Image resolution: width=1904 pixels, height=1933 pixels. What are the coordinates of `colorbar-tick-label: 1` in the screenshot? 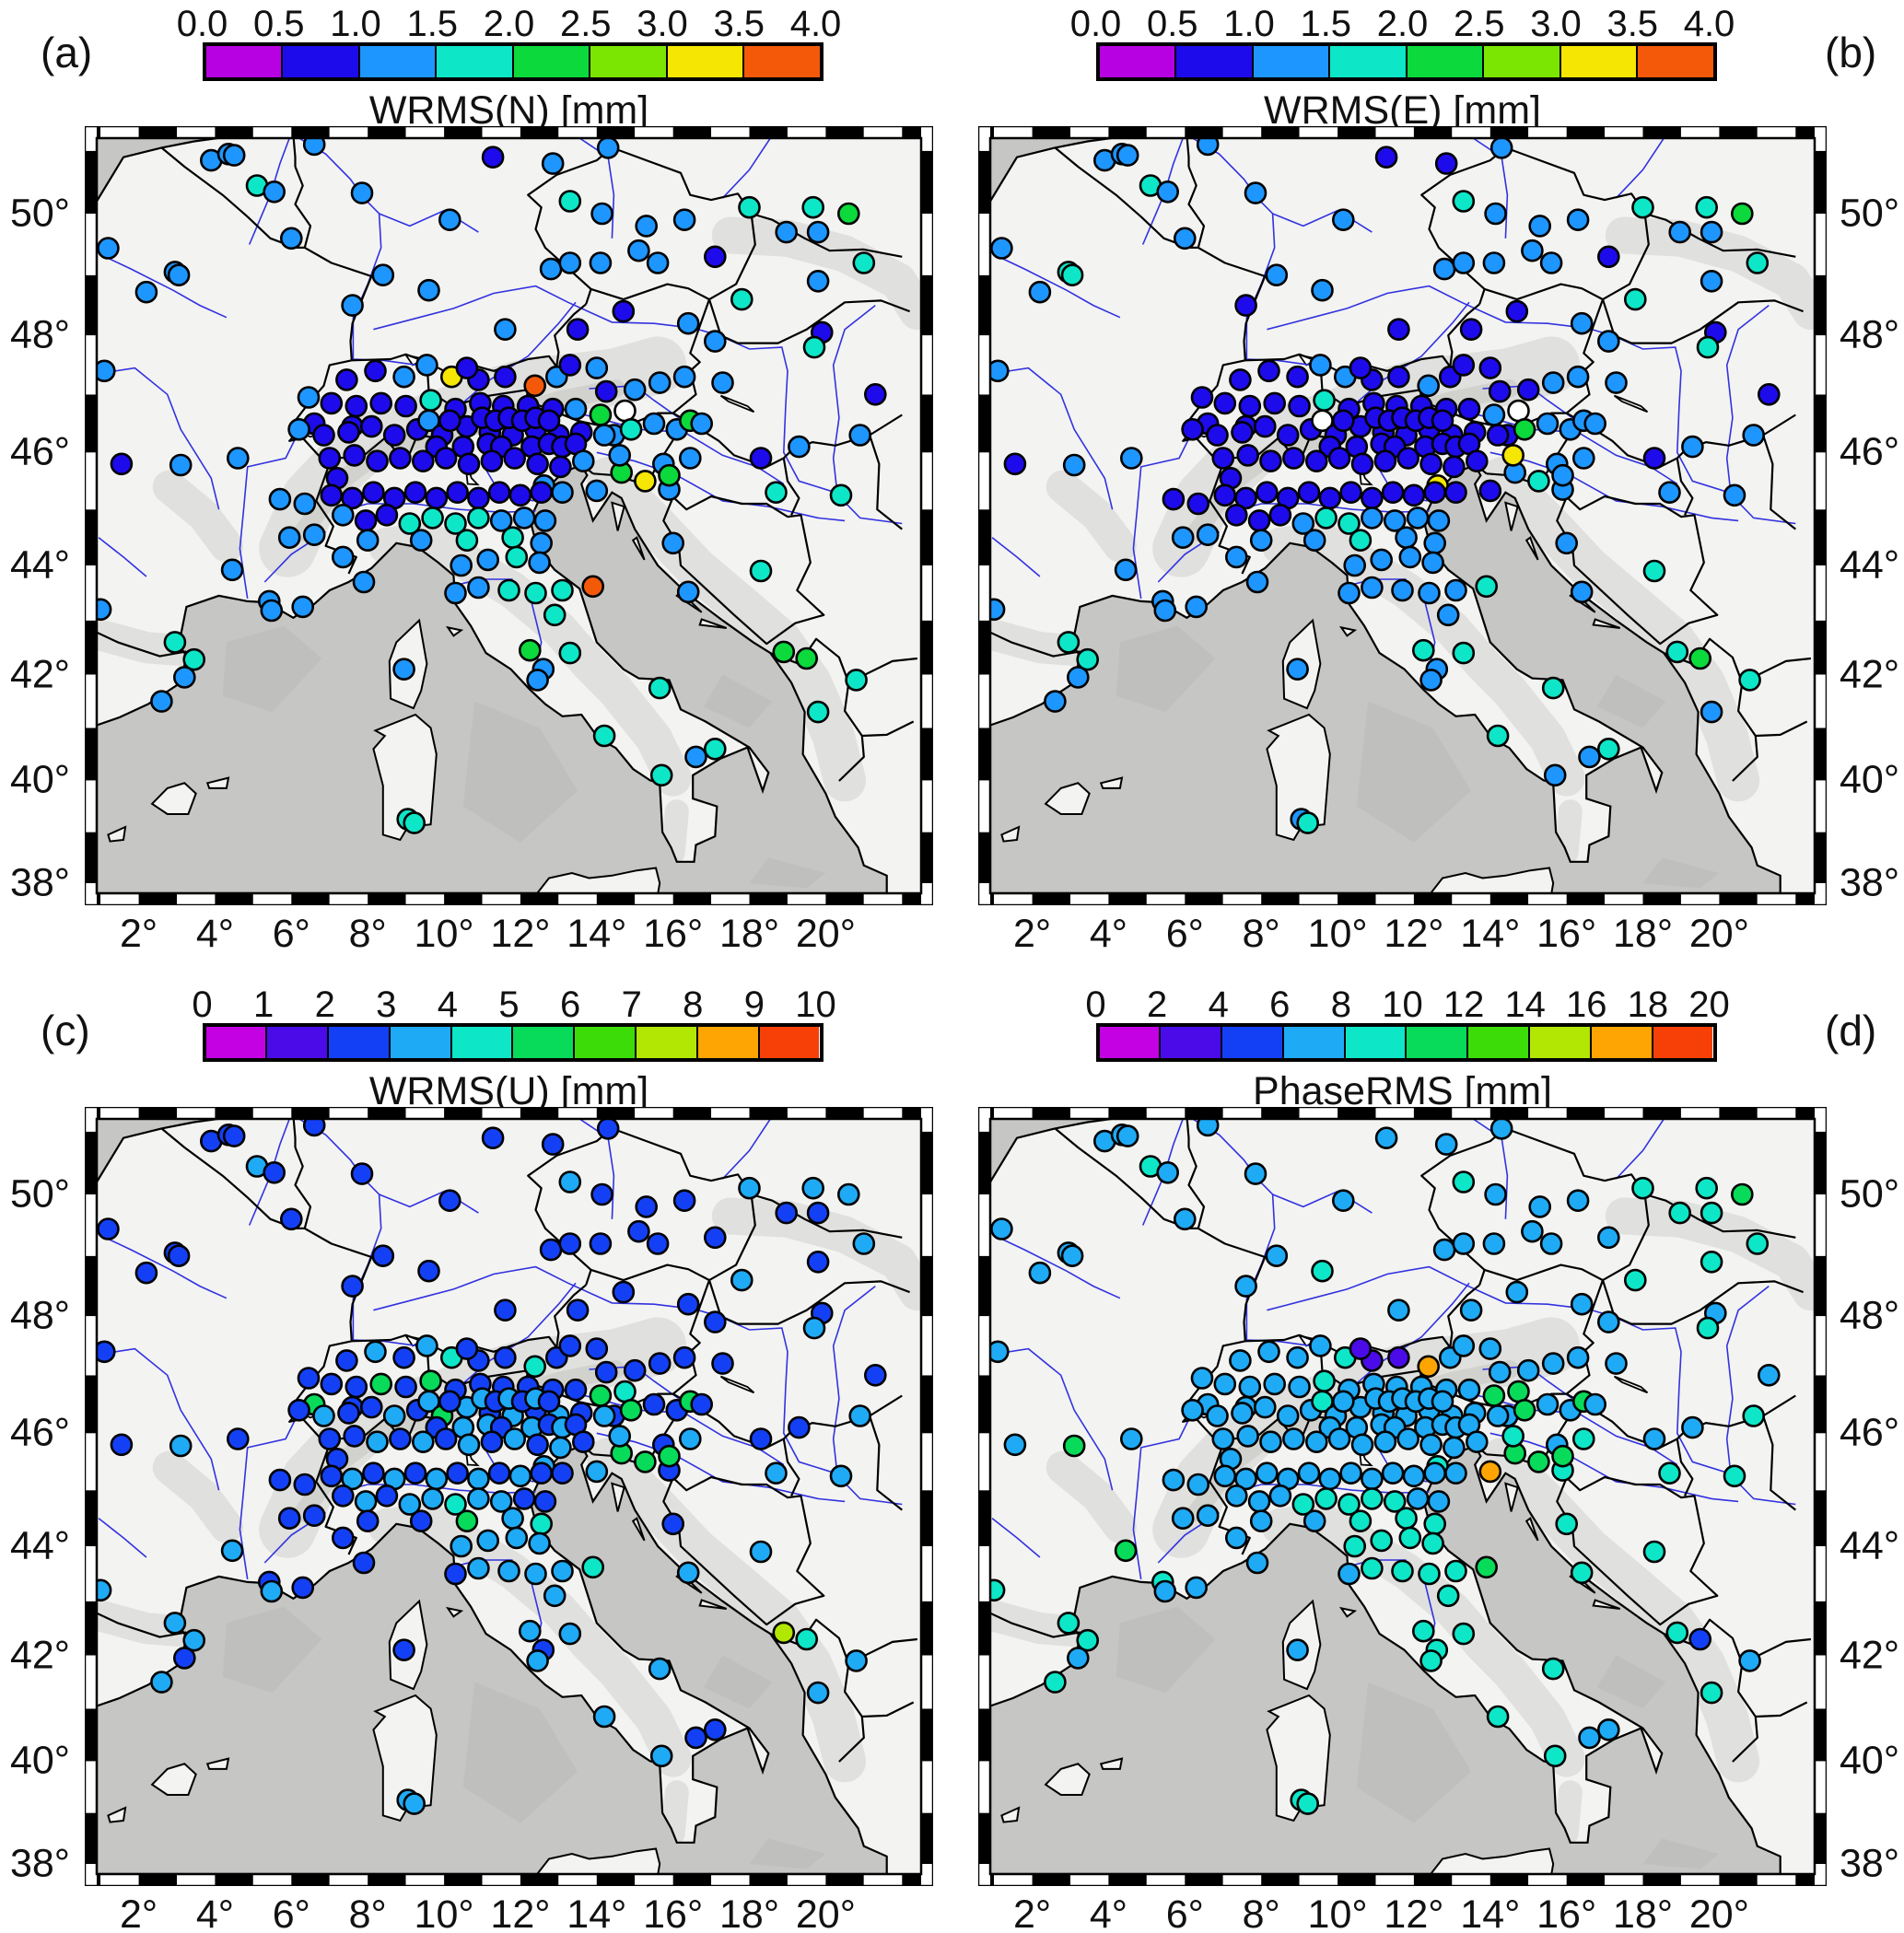 It's located at (263, 1004).